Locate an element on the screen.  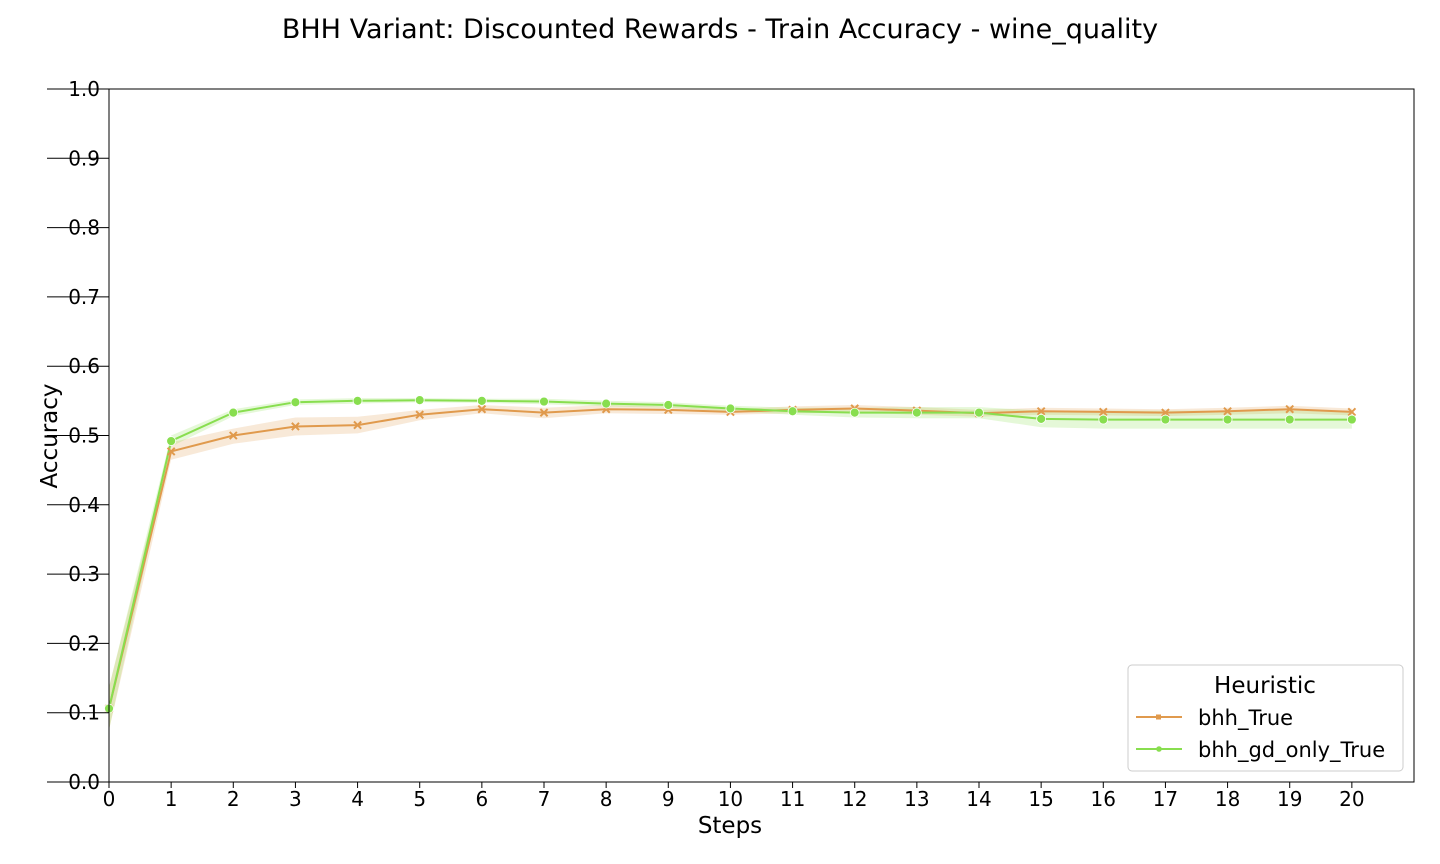
x-tick-label: 0 is located at coordinates (109, 799).